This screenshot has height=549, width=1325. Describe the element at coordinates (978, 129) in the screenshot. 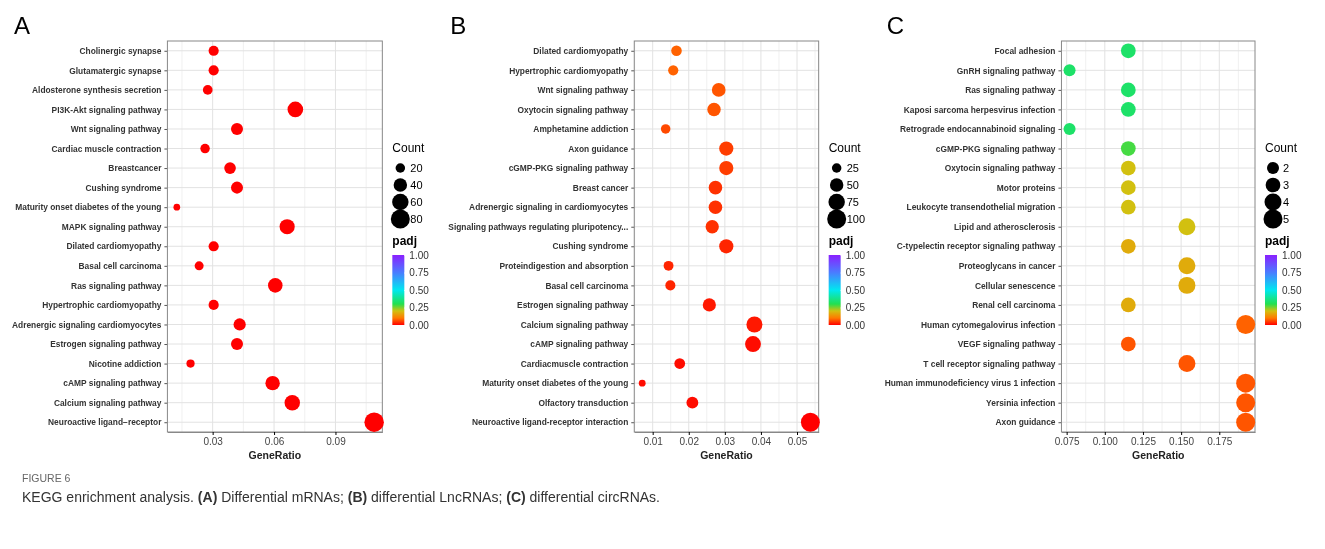

I see `y-tick-label: Retrograde endocannabinoid signaling` at that location.